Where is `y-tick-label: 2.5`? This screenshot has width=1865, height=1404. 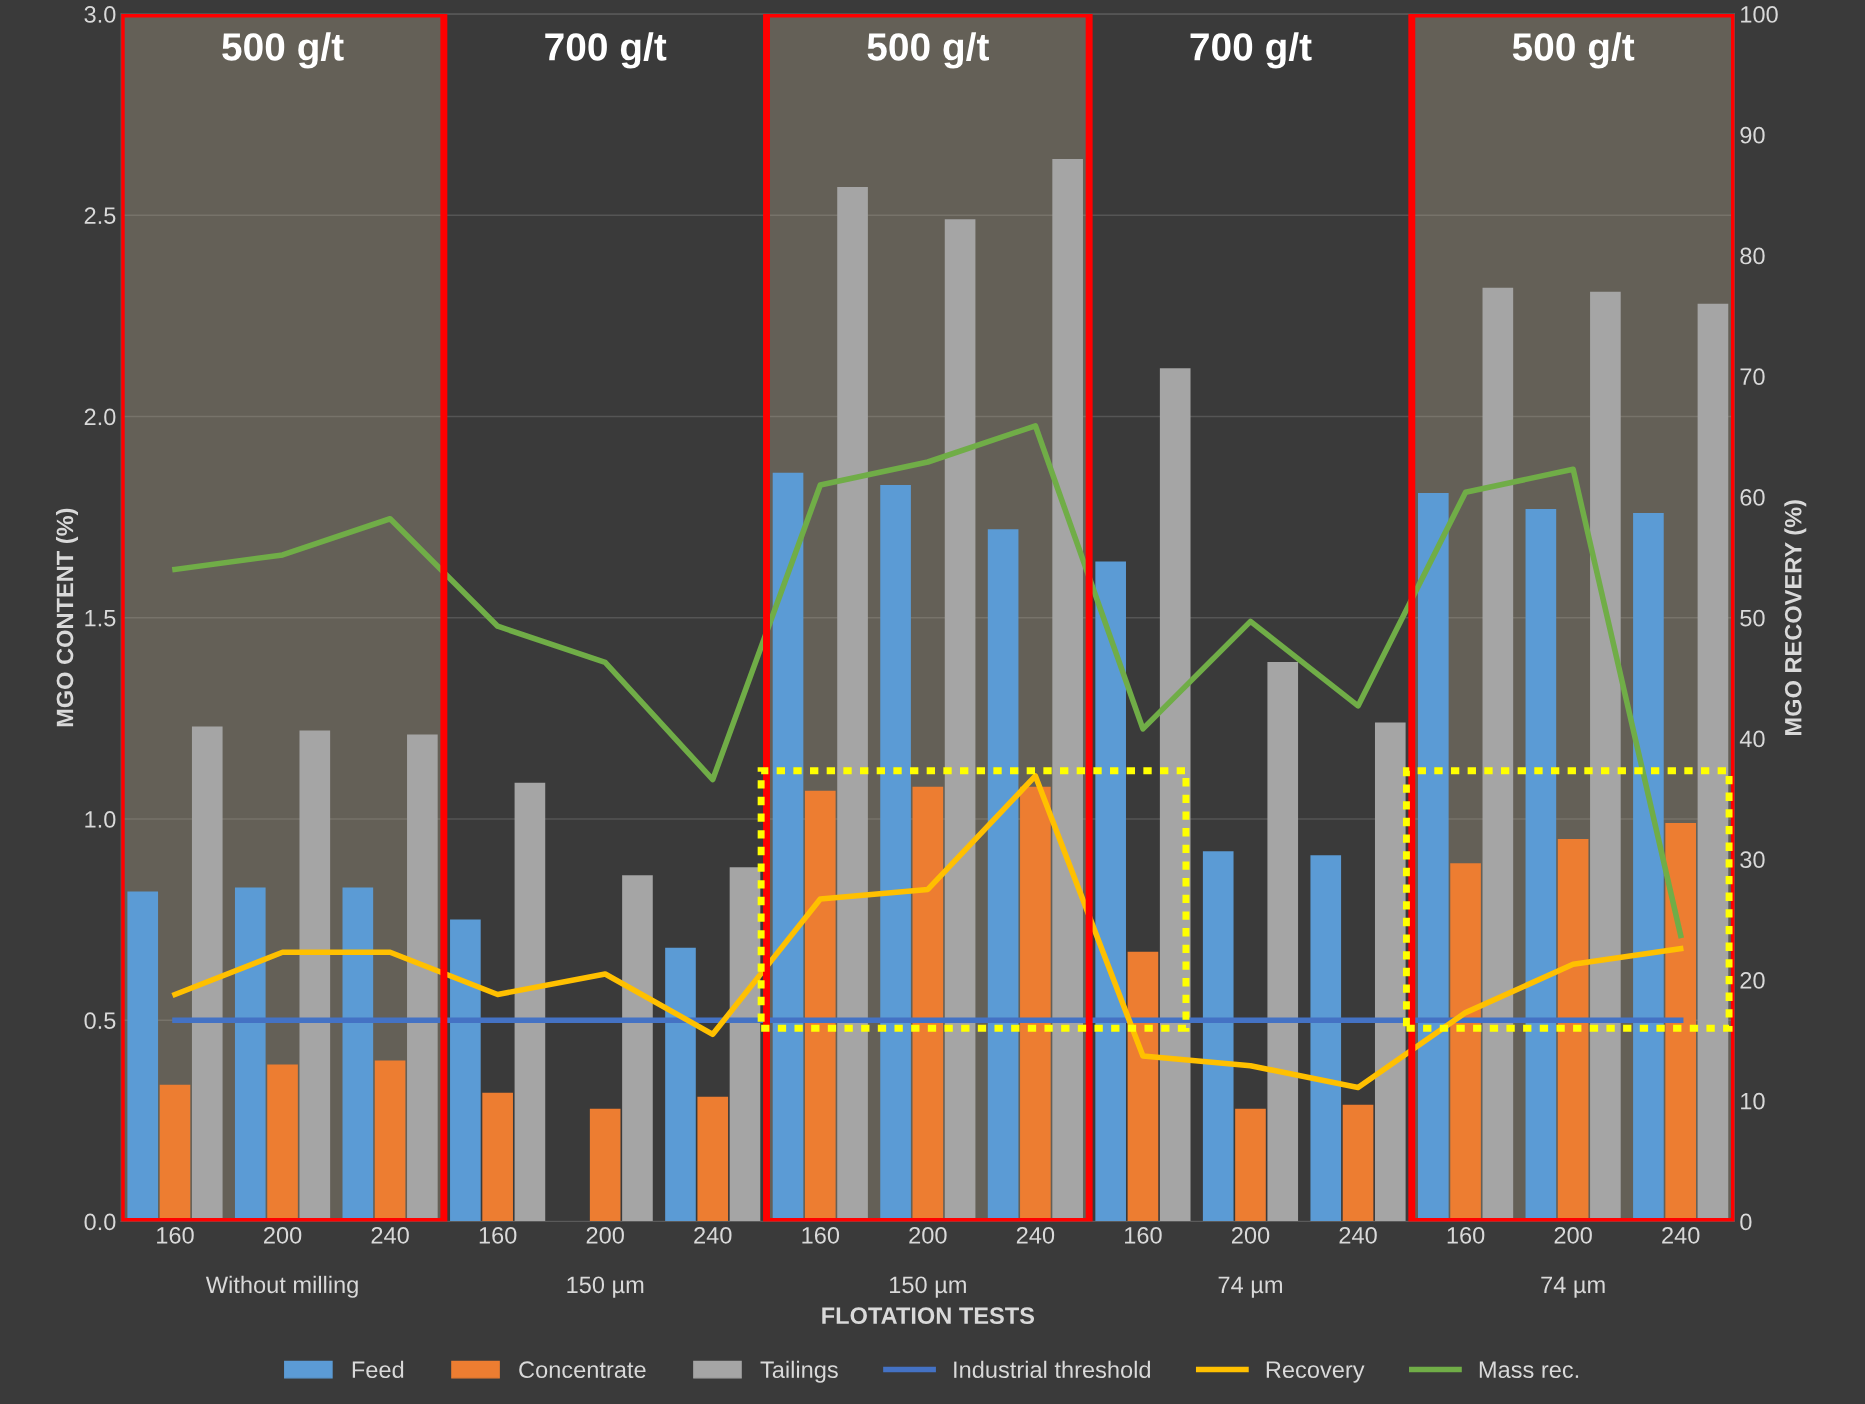 y-tick-label: 2.5 is located at coordinates (100, 216).